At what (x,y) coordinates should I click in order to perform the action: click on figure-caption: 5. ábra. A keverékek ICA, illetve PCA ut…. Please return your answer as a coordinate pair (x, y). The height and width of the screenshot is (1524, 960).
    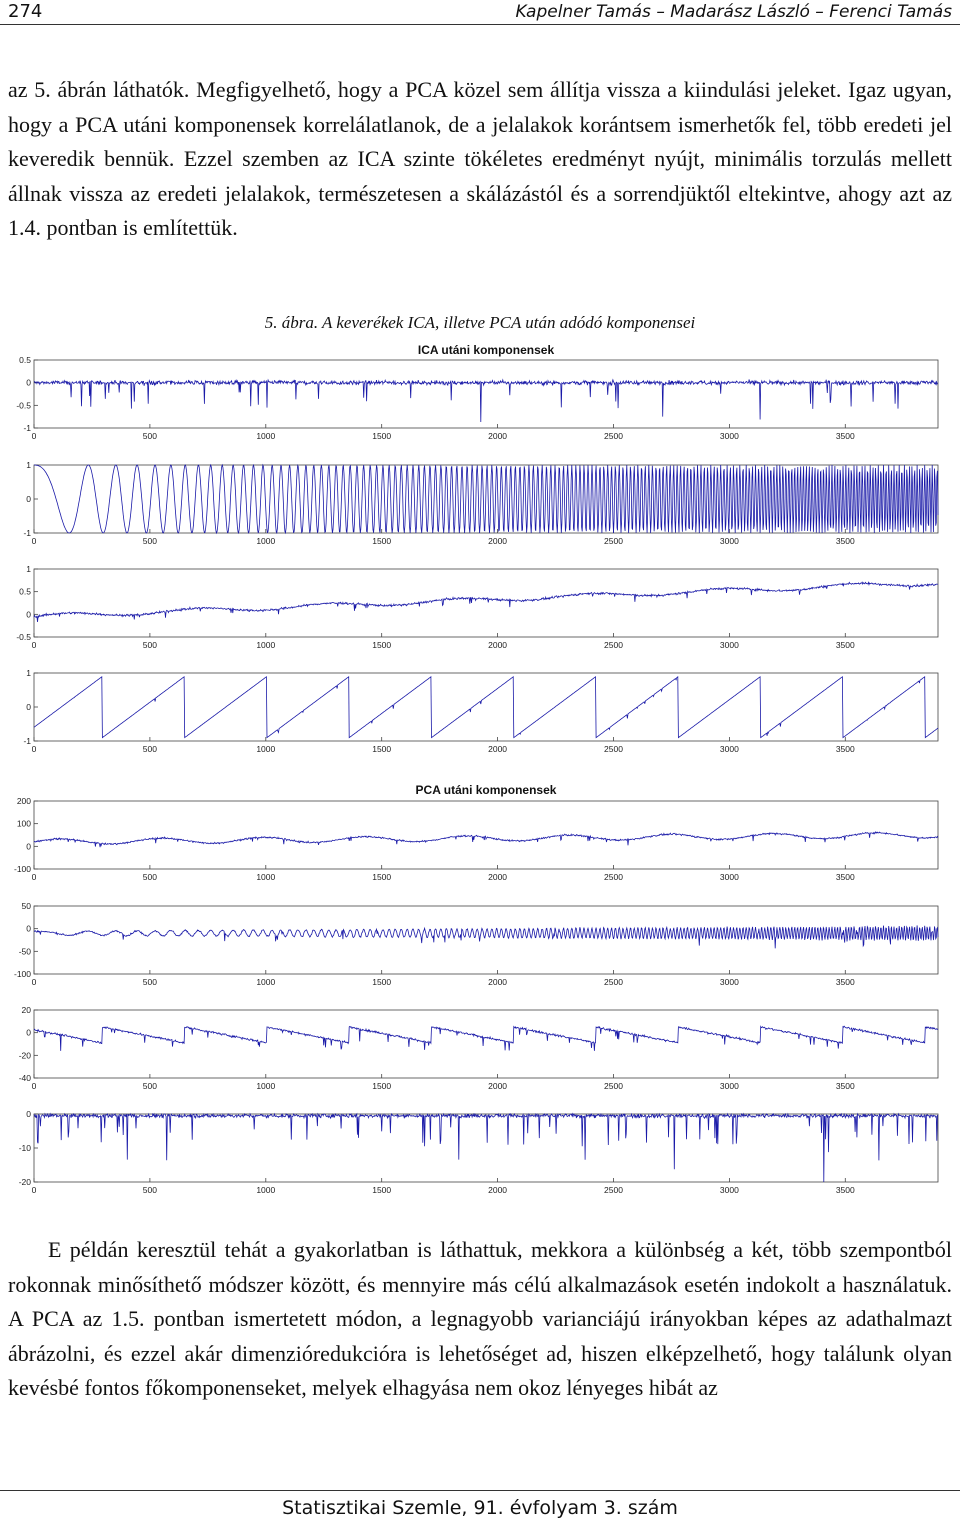
    Looking at the image, I should click on (480, 323).